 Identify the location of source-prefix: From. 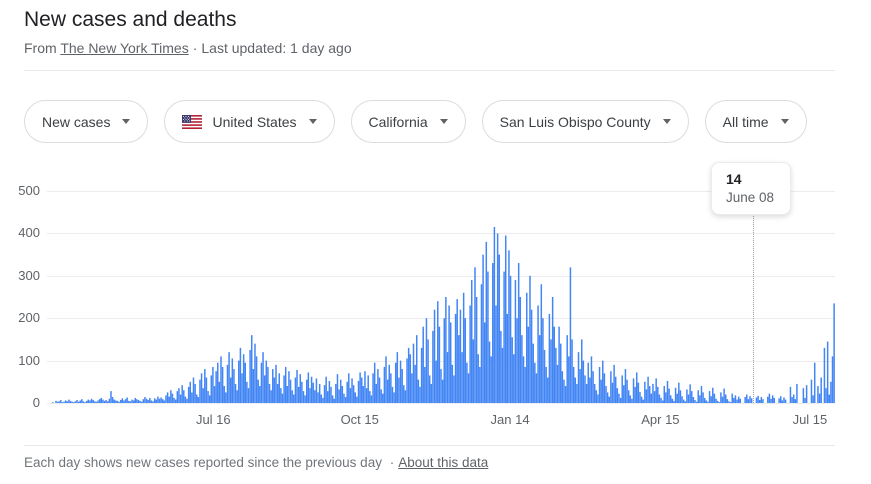
(40, 48).